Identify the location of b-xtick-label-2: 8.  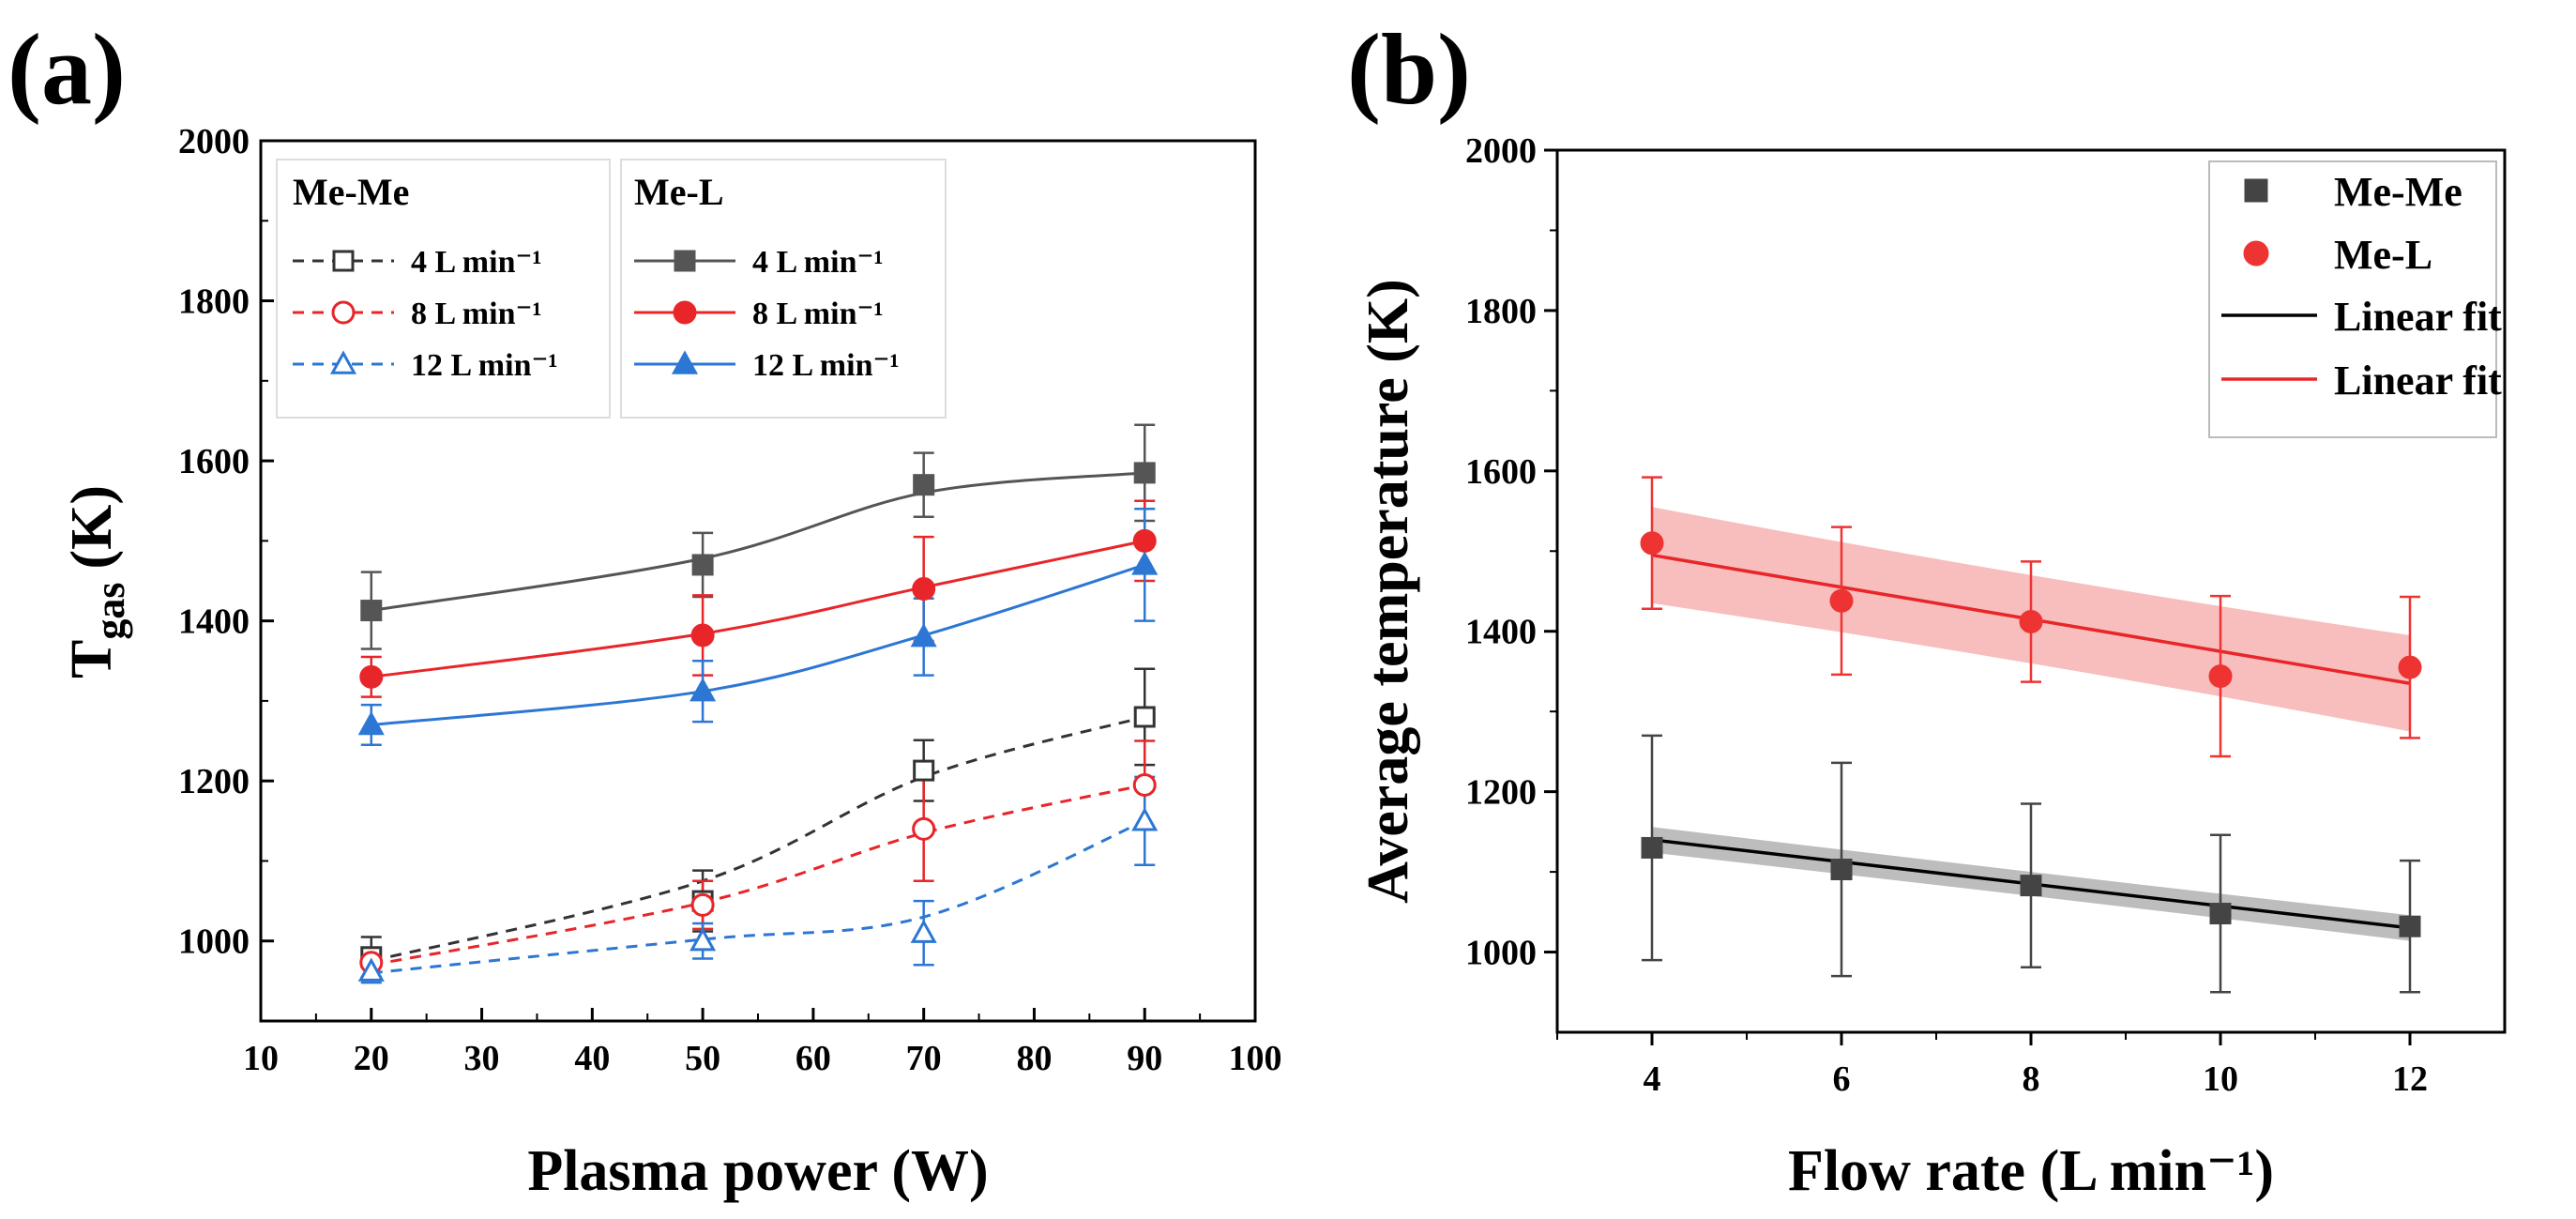
(2031, 1079).